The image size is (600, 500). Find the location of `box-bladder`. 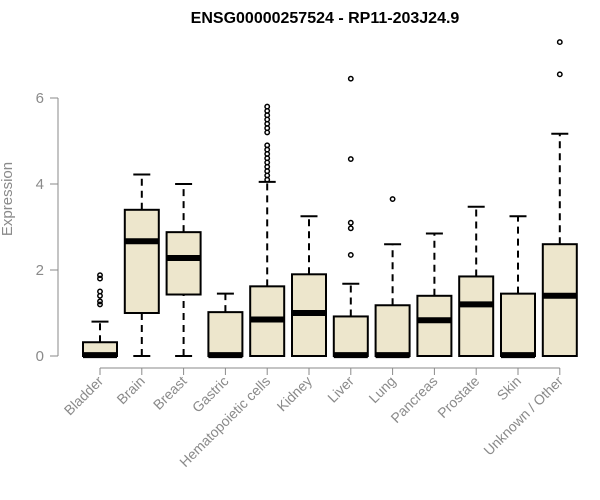

box-bladder is located at coordinates (100, 315).